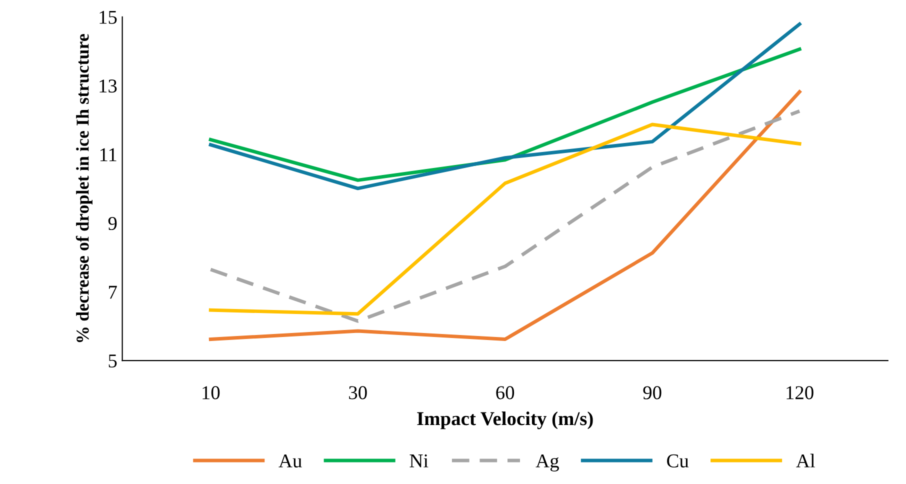 The width and height of the screenshot is (906, 484). I want to click on legend-label: Ni, so click(419, 461).